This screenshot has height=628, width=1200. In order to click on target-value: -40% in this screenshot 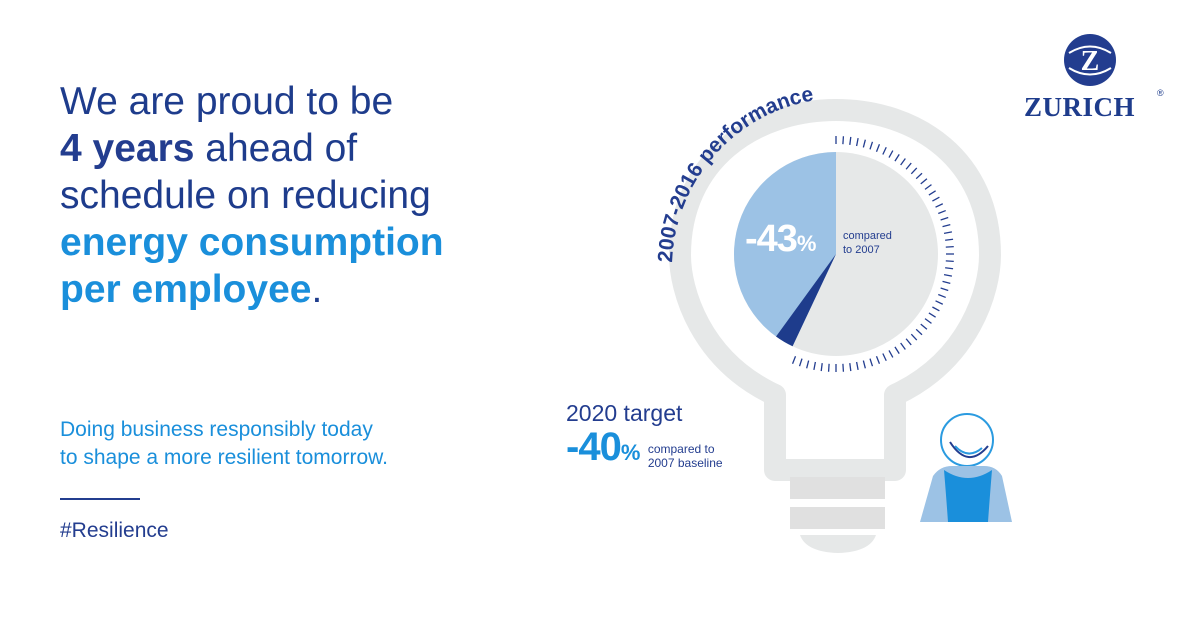, I will do `click(603, 447)`.